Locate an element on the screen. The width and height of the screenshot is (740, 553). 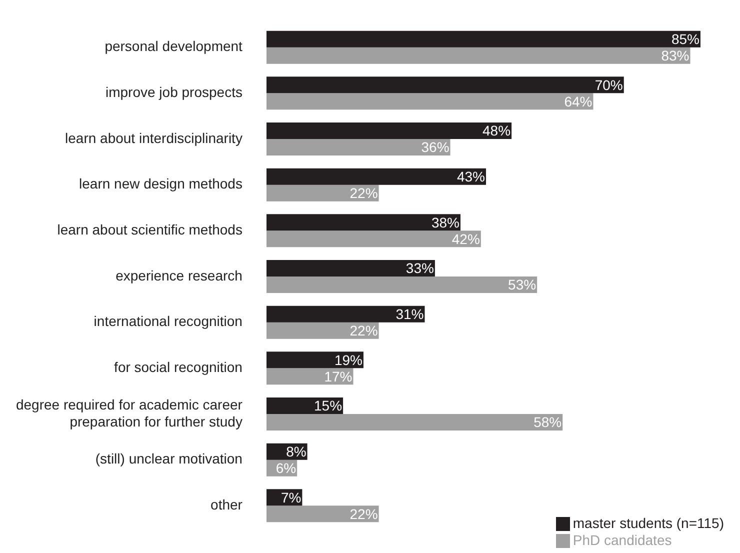
data-label: 15% is located at coordinates (328, 406).